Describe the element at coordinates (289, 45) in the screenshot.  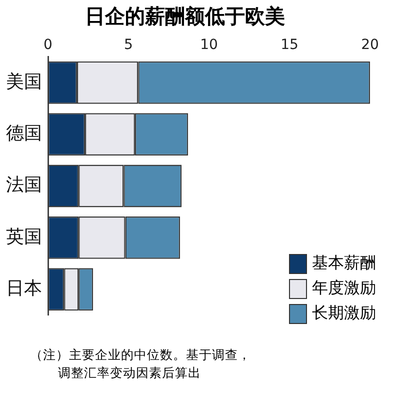
I see `x-tick-label: 15` at that location.